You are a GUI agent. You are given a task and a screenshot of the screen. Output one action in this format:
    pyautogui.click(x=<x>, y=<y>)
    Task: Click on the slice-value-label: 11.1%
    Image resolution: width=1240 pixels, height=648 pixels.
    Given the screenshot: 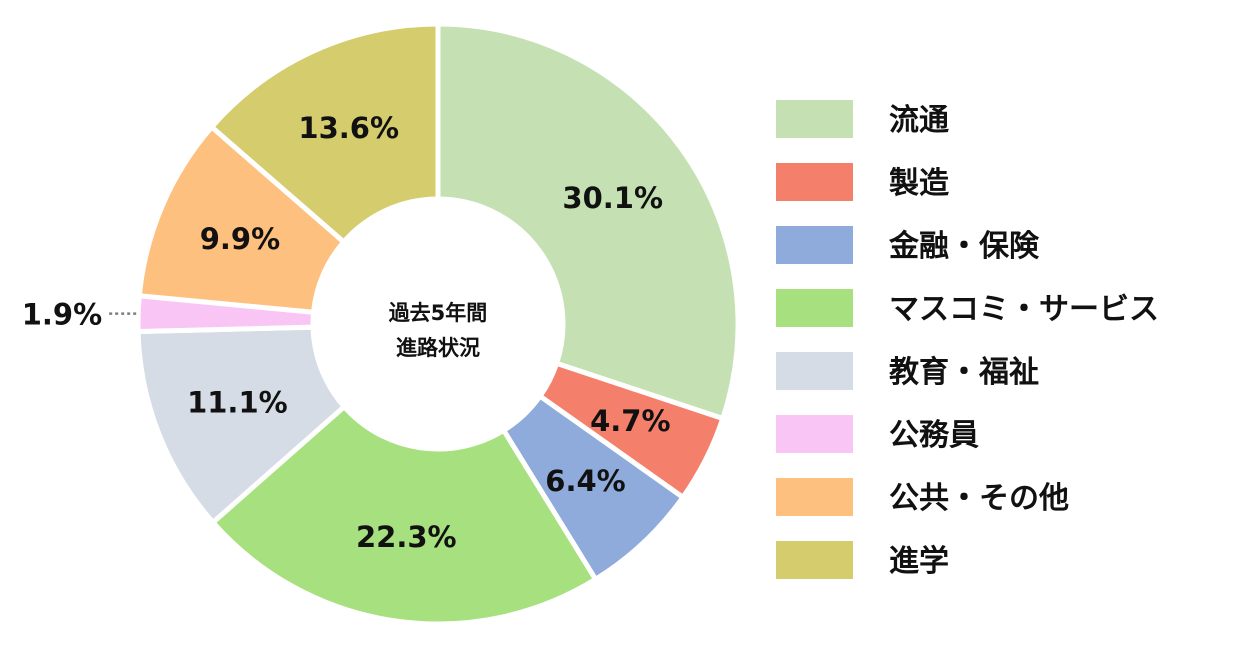 What is the action you would take?
    pyautogui.click(x=237, y=403)
    